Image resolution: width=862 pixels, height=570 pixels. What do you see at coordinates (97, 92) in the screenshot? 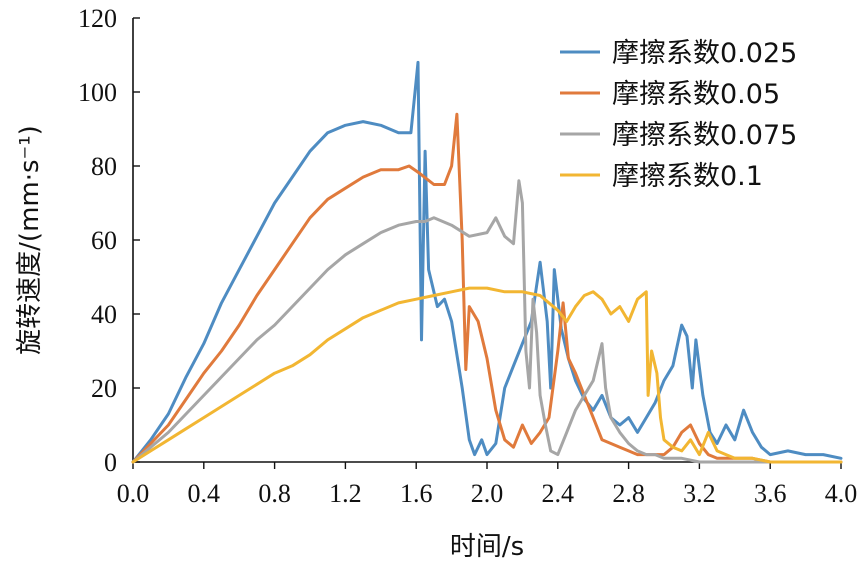
I see `y-tick-label: 100` at bounding box center [97, 92].